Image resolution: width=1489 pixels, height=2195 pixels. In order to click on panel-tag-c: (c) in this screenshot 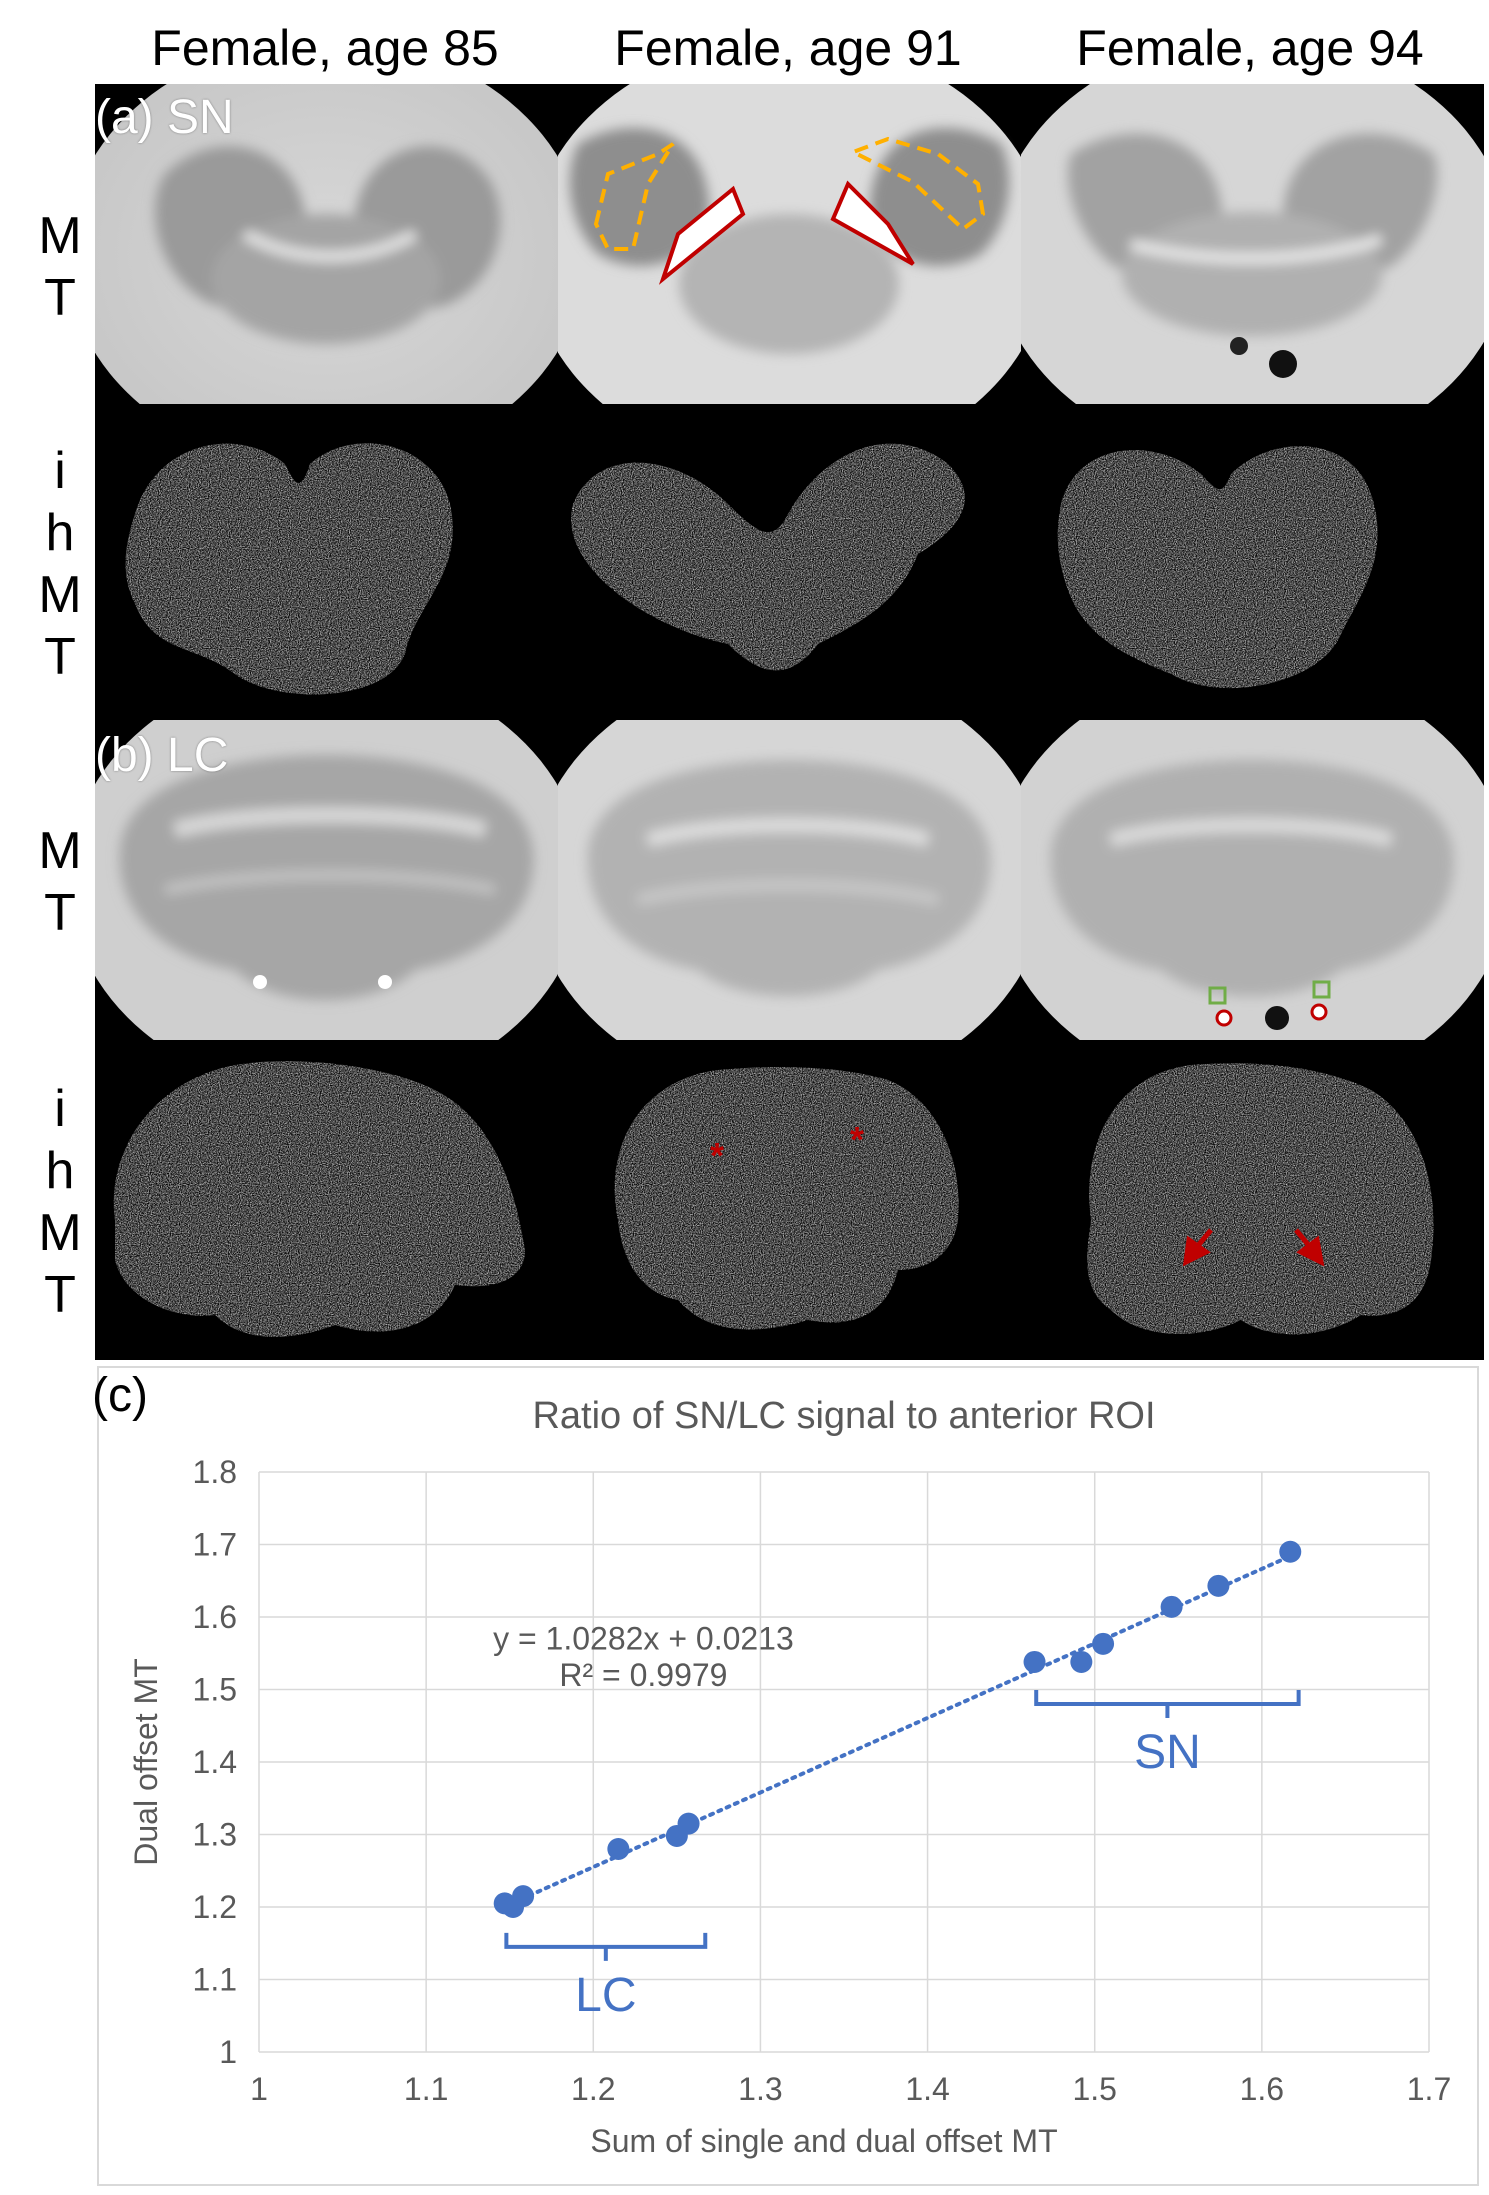, I will do `click(120, 1395)`.